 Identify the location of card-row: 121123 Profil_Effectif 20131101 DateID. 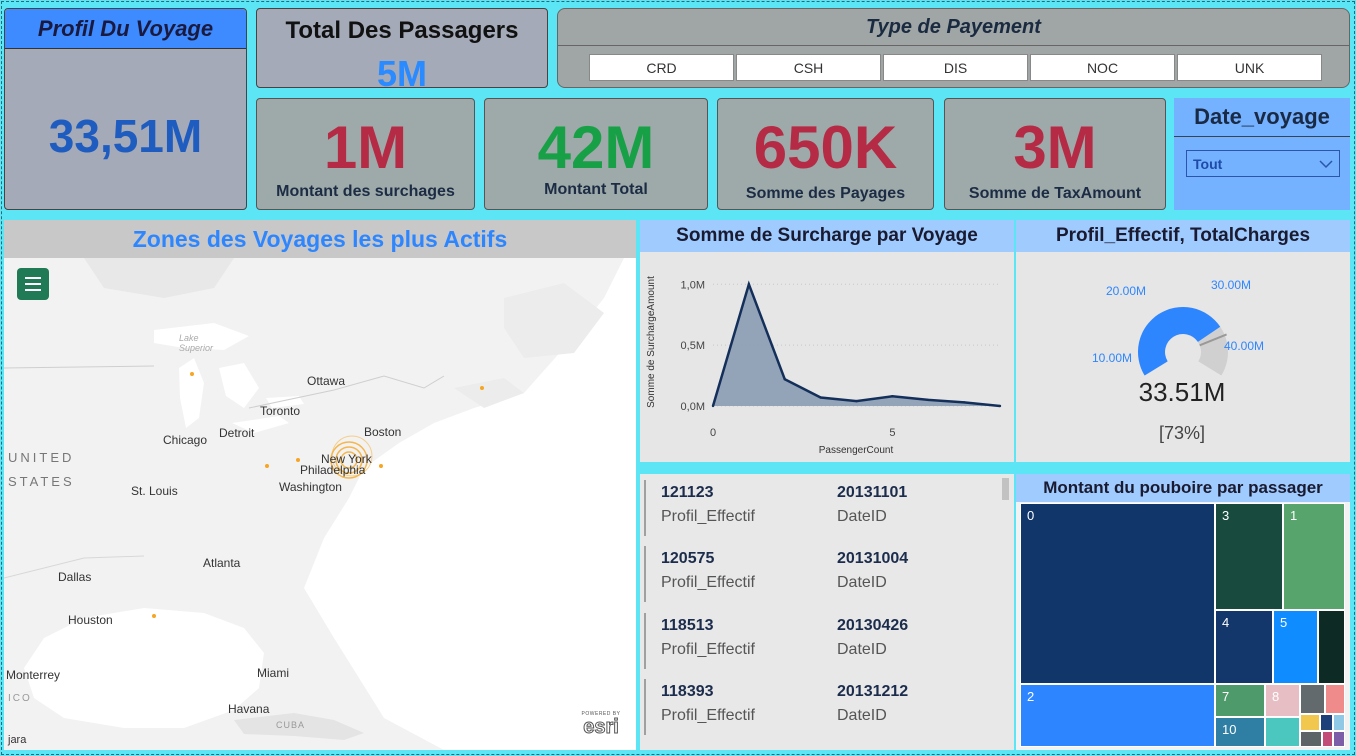
(819, 508).